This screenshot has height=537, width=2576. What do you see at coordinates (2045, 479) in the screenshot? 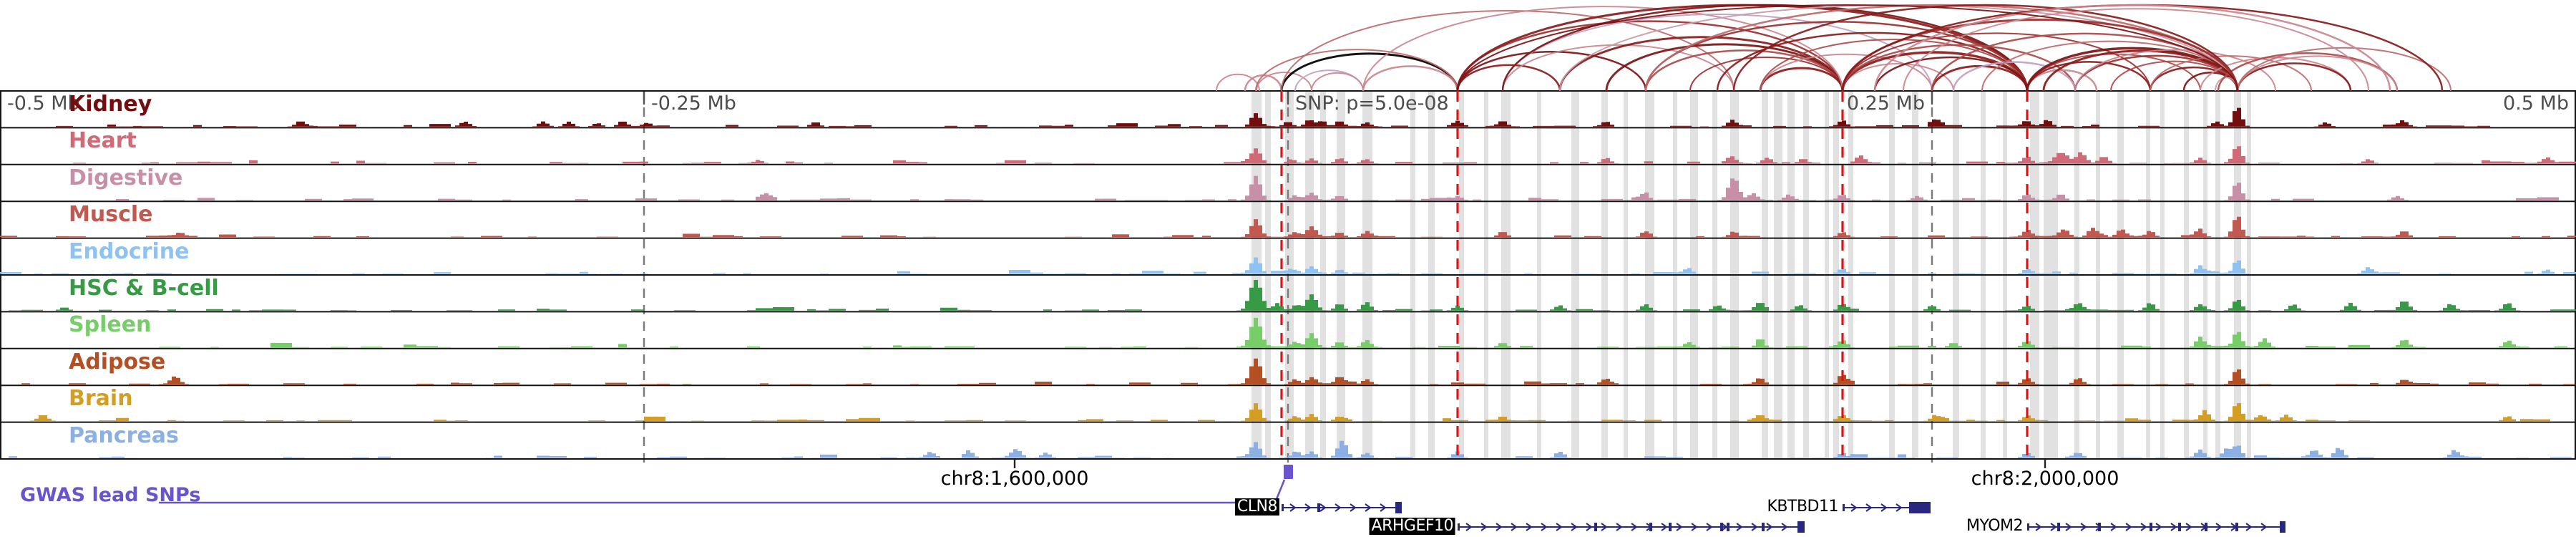
I see `coordinate-label-right: chr8:2,000,000` at bounding box center [2045, 479].